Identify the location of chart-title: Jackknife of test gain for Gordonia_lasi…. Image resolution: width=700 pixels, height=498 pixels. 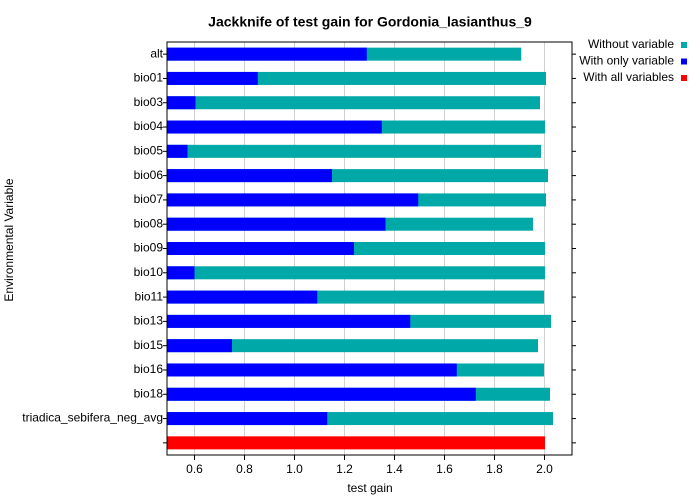
(370, 22).